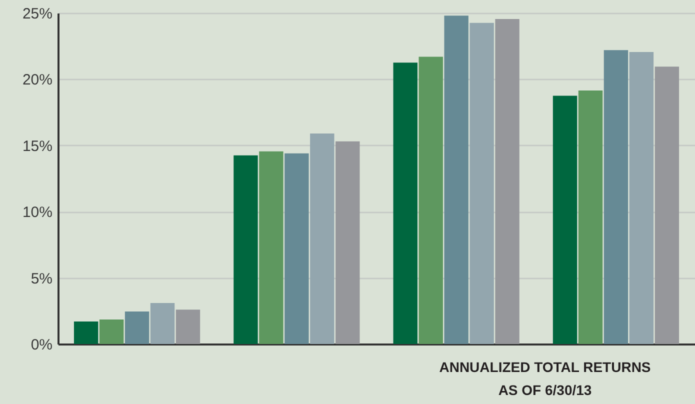  What do you see at coordinates (37, 213) in the screenshot?
I see `y-tick-label: 10%` at bounding box center [37, 213].